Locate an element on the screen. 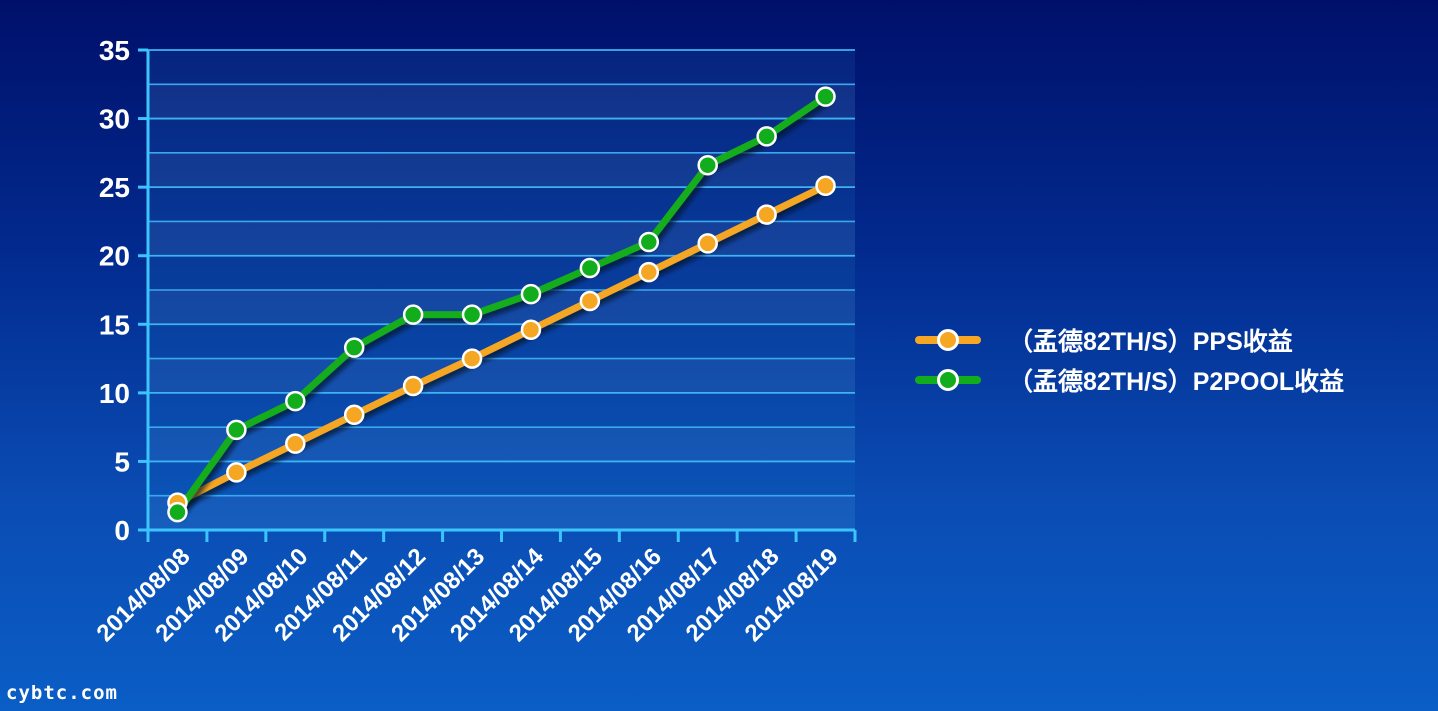 This screenshot has width=1438, height=711. legend-marker-pps is located at coordinates (948, 340).